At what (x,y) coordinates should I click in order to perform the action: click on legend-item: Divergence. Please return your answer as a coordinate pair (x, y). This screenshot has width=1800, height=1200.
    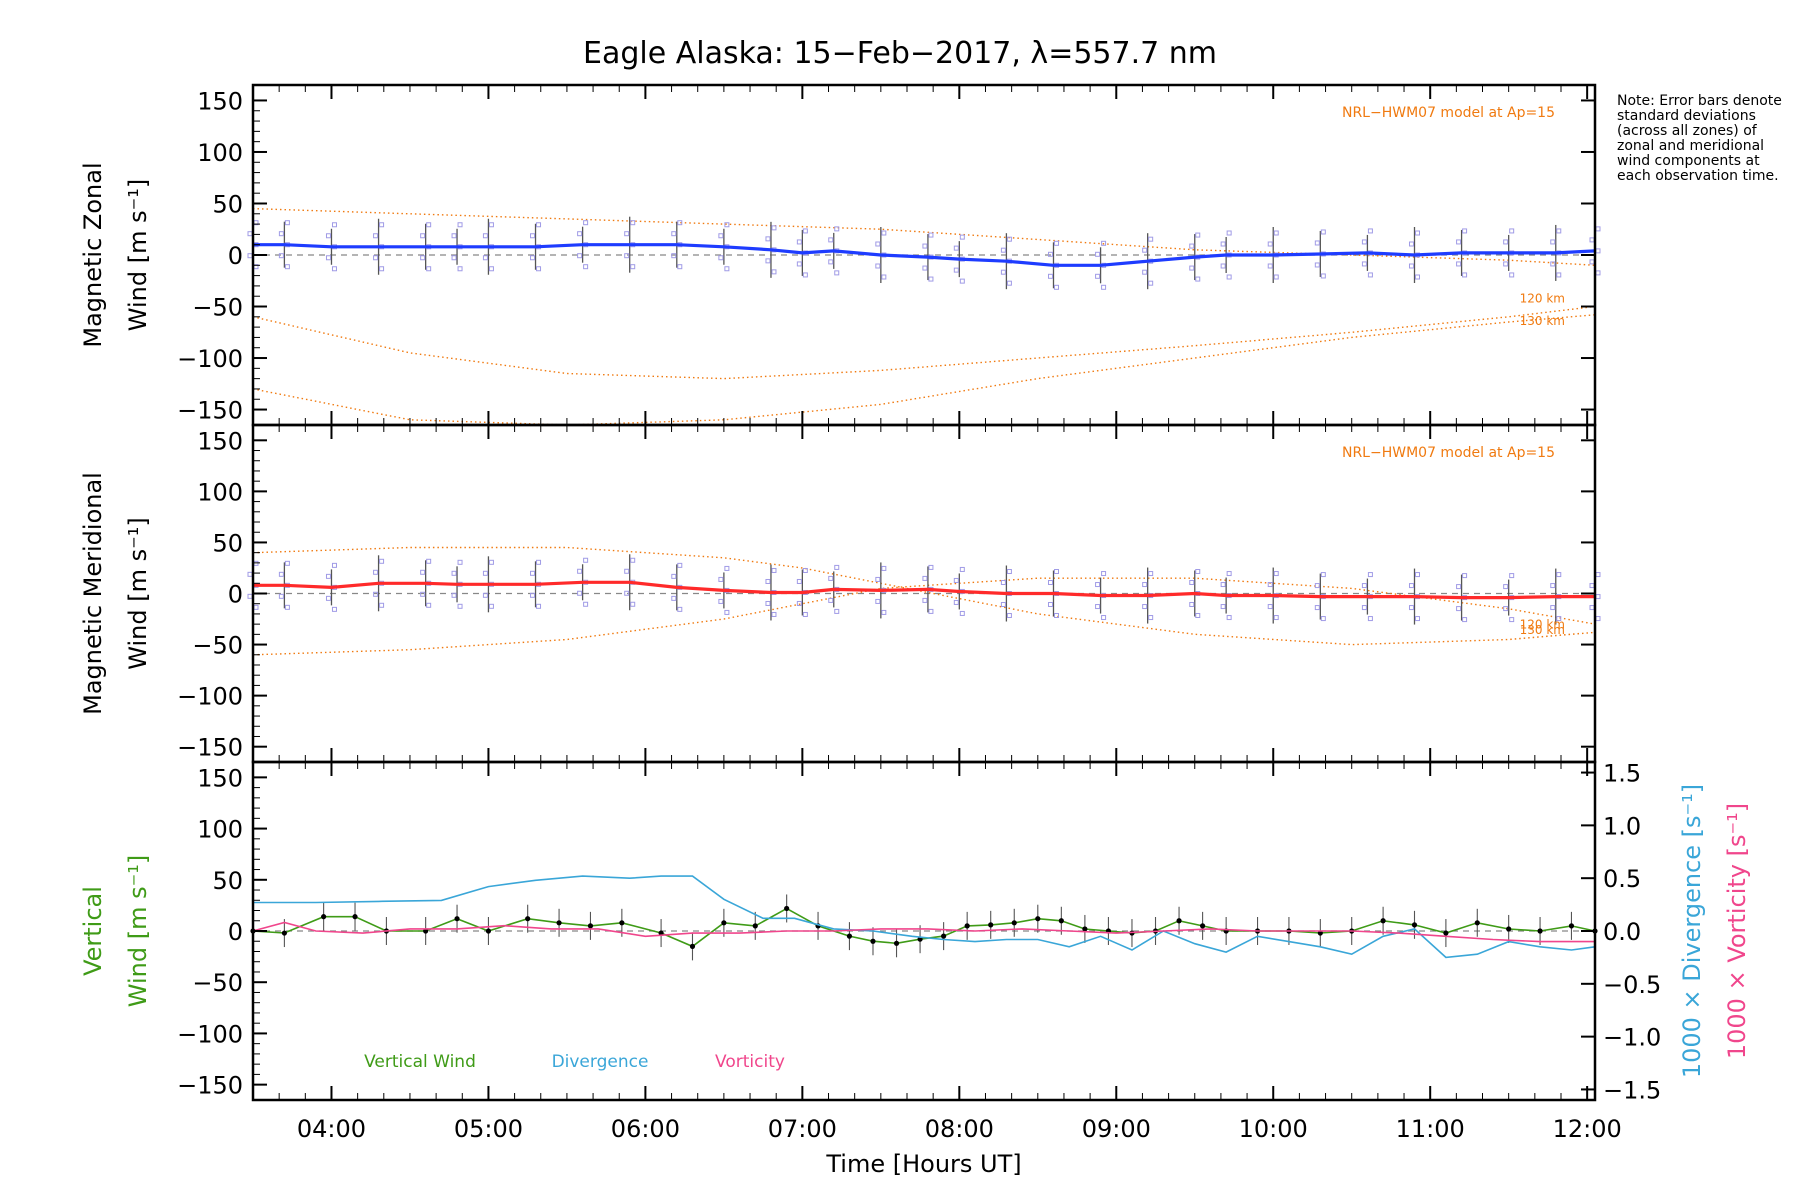
    Looking at the image, I should click on (600, 1062).